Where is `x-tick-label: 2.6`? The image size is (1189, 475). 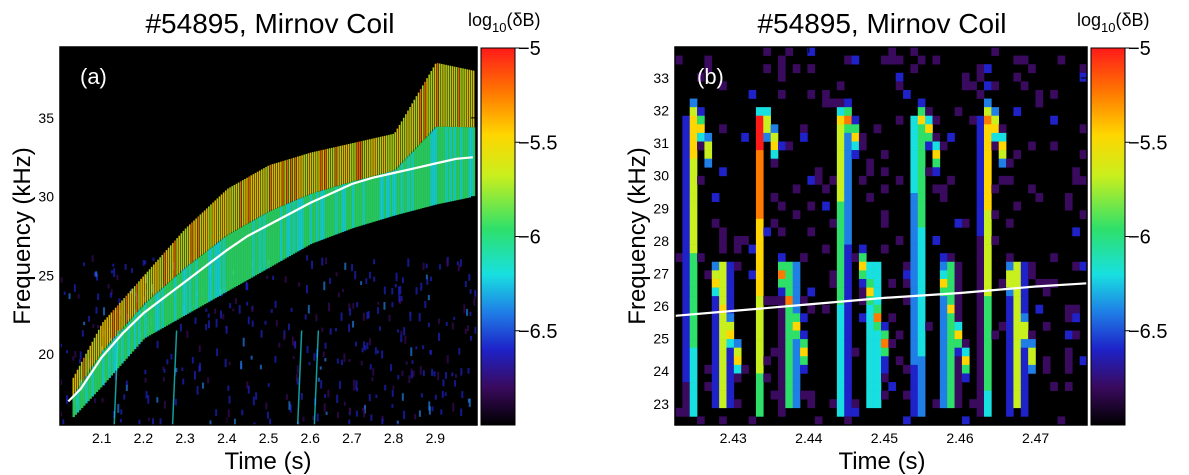 x-tick-label: 2.6 is located at coordinates (310, 438).